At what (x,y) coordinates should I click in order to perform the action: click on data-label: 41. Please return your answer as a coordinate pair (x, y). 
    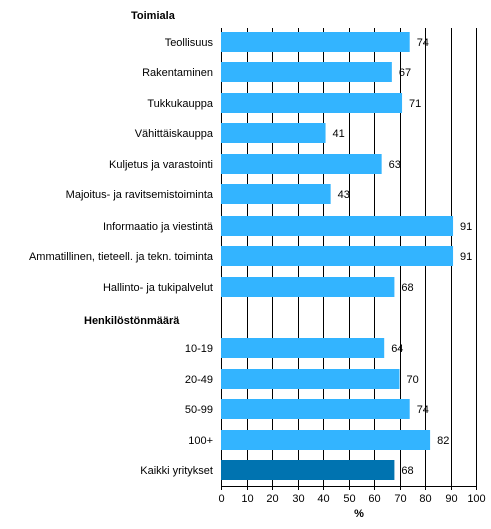
    Looking at the image, I should click on (339, 134).